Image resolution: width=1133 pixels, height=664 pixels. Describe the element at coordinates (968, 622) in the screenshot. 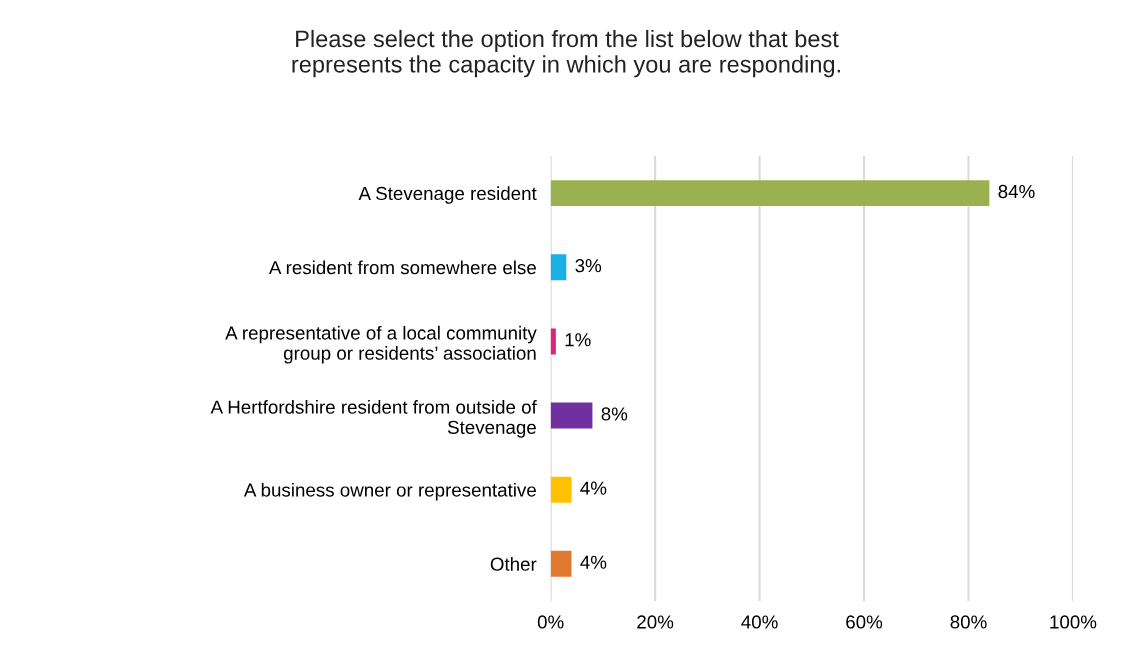

I see `x-tick-label: 80%` at that location.